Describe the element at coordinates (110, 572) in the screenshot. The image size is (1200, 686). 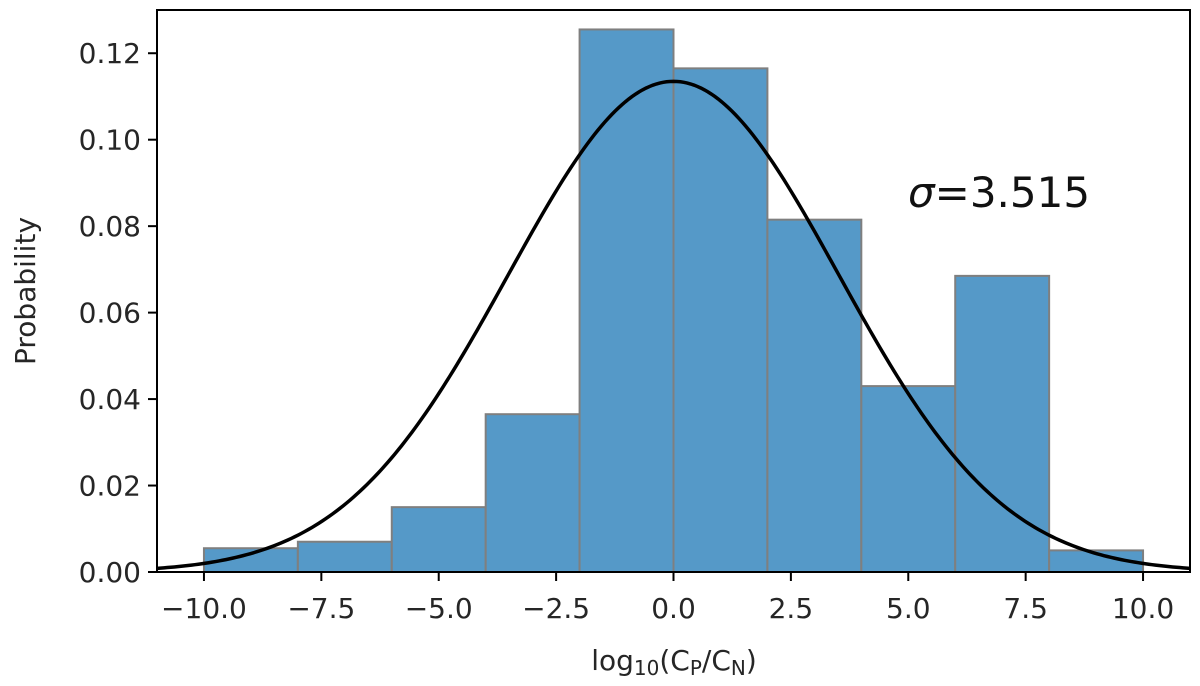
I see `y-tick-label: 0.00` at that location.